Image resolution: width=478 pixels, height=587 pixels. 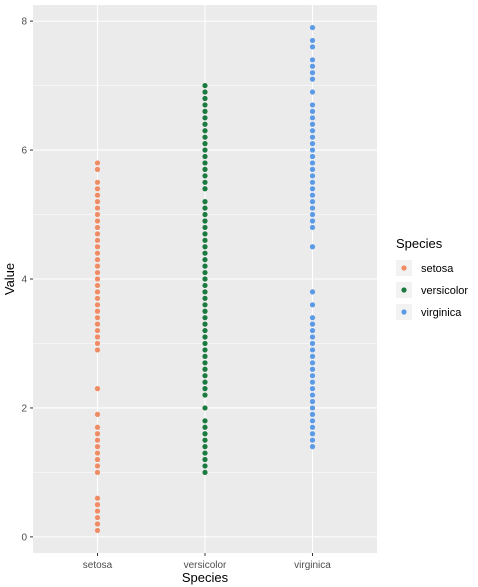 I want to click on y-axis-title: Value, so click(x=9, y=279).